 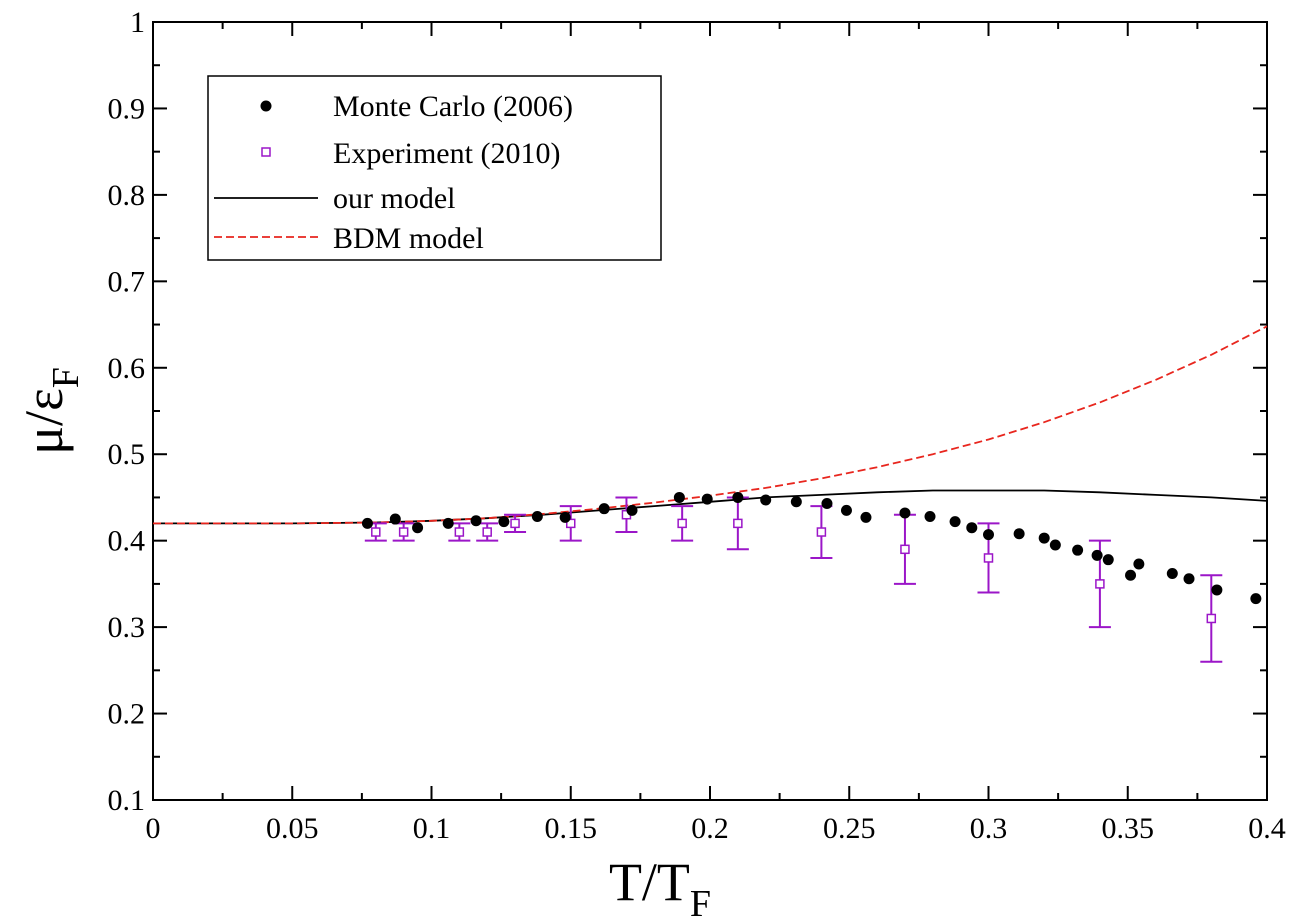 What do you see at coordinates (710, 828) in the screenshot?
I see `x-tick-label: 0.2` at bounding box center [710, 828].